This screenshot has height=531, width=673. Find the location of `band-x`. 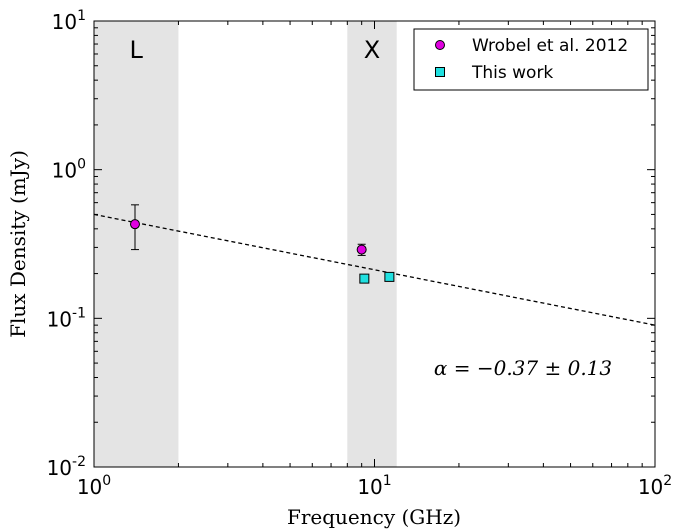

band-x is located at coordinates (372, 244).